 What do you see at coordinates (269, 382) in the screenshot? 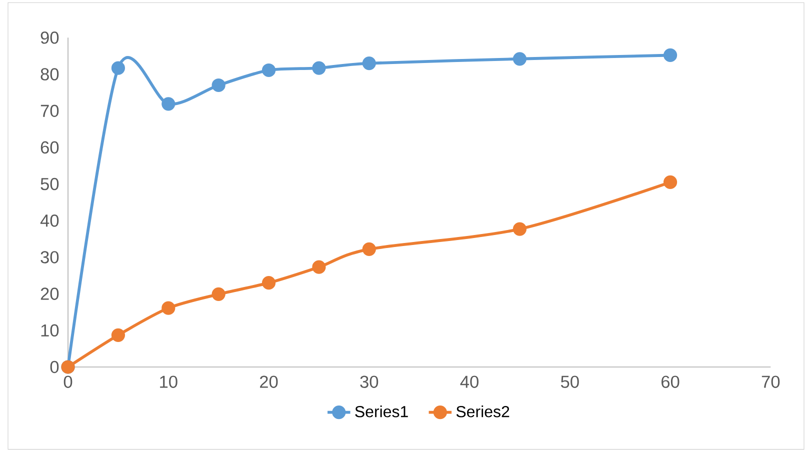
I see `x-tick-label: 20` at bounding box center [269, 382].